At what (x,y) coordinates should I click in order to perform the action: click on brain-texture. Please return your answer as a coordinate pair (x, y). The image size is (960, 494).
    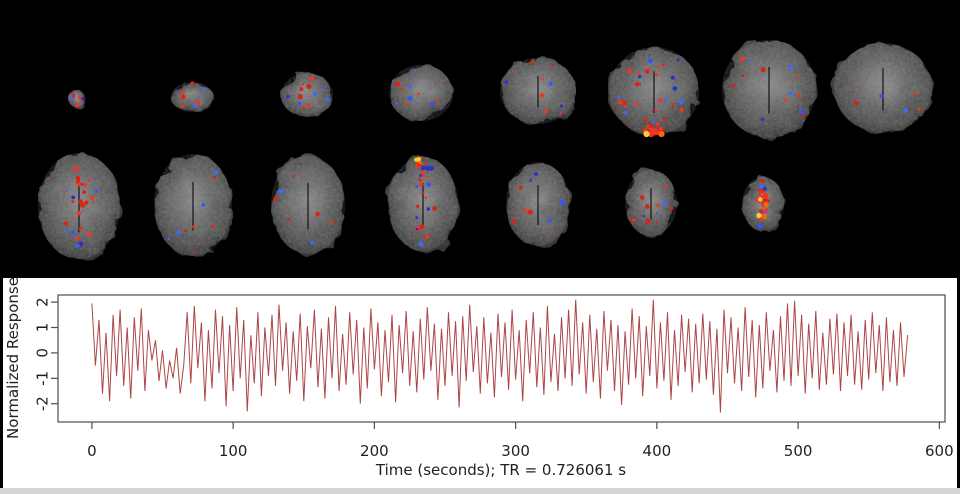
    Looking at the image, I should click on (421, 93).